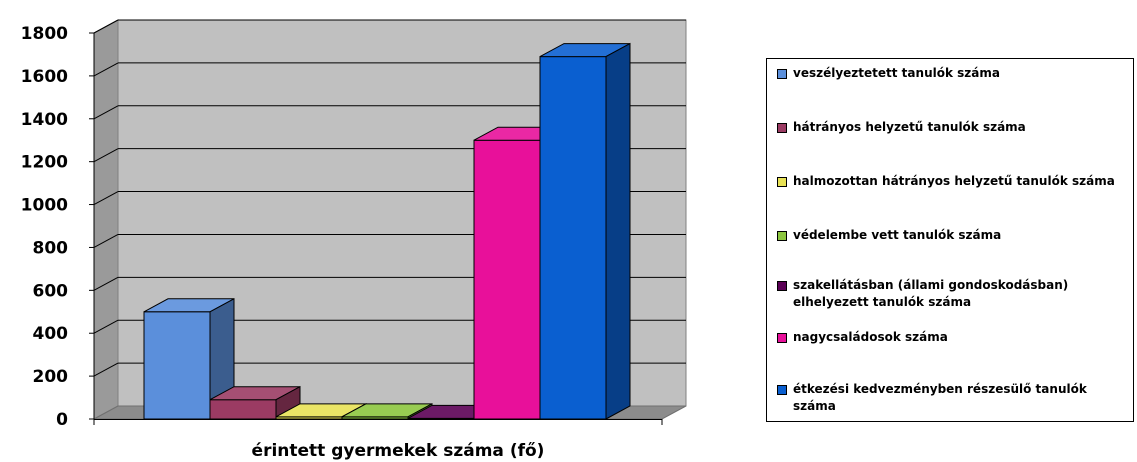  Describe the element at coordinates (618, 231) in the screenshot. I see `bar-side-face` at that location.